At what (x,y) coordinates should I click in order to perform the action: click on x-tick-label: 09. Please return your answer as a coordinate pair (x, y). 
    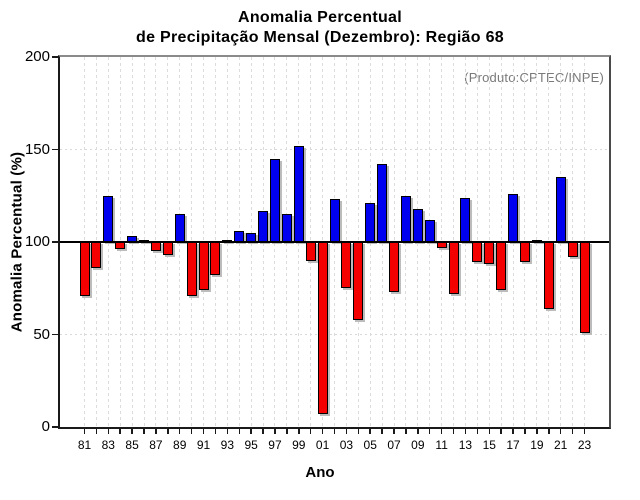
    Looking at the image, I should click on (418, 445).